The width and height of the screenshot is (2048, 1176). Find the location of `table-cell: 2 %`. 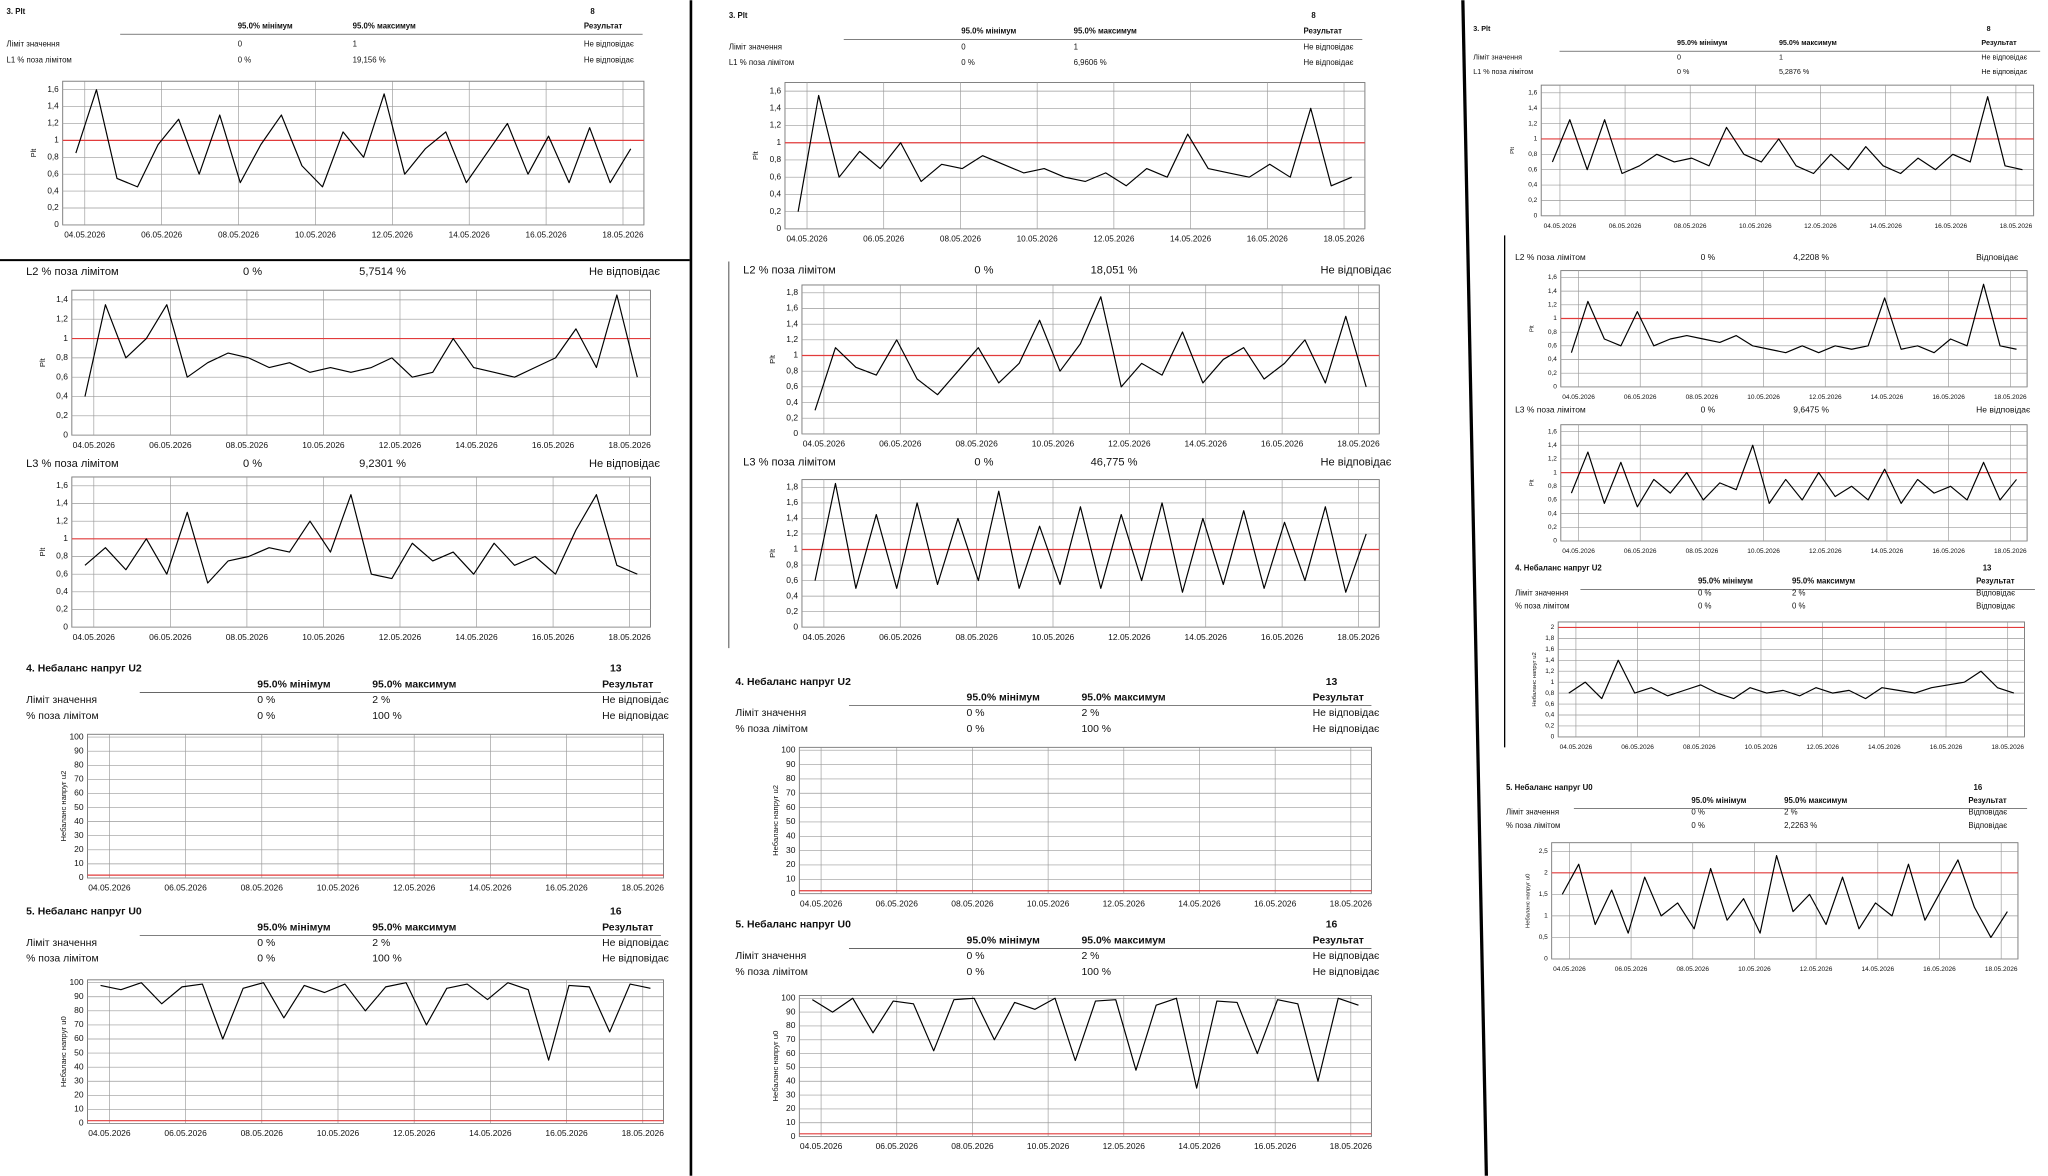

table-cell: 2 % is located at coordinates (1791, 812).